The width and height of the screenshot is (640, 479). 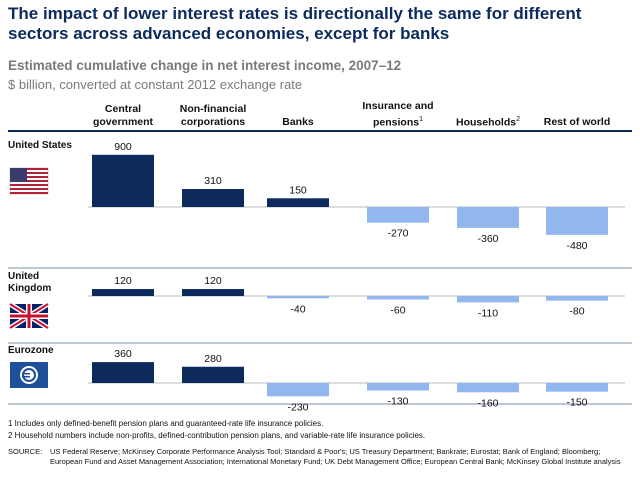 What do you see at coordinates (29, 181) in the screenshot?
I see `flag-us` at bounding box center [29, 181].